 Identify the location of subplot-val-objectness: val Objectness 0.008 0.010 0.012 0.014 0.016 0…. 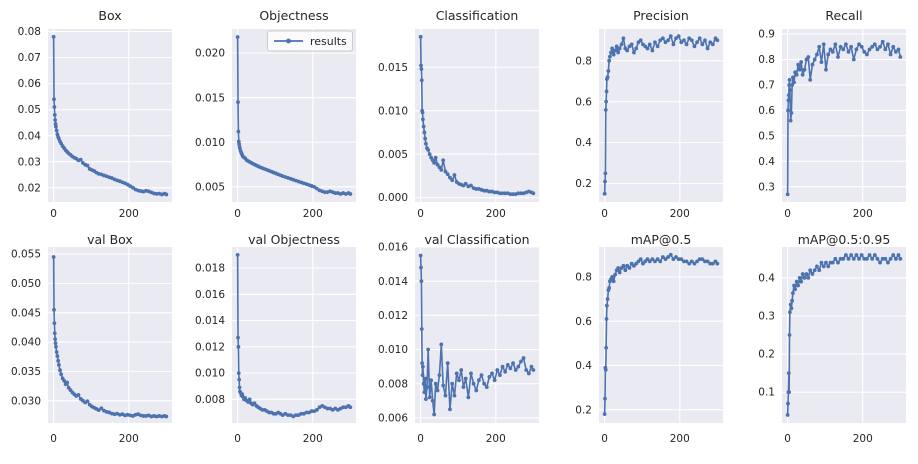
(276, 345).